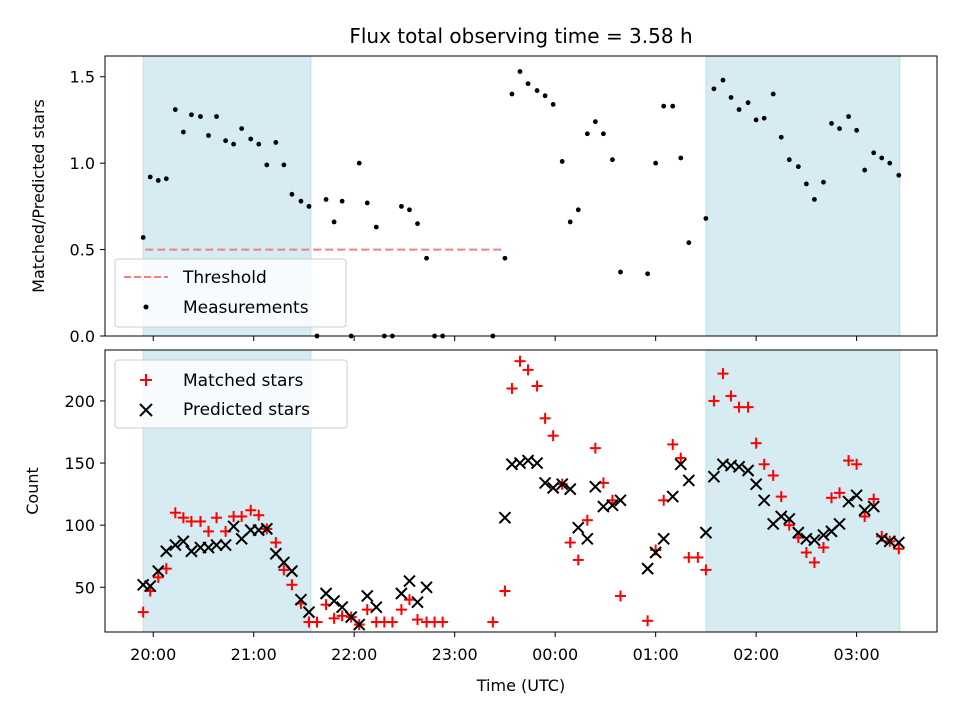 This screenshot has height=720, width=960. What do you see at coordinates (82, 250) in the screenshot?
I see `top-y-tick-label: 0.5` at bounding box center [82, 250].